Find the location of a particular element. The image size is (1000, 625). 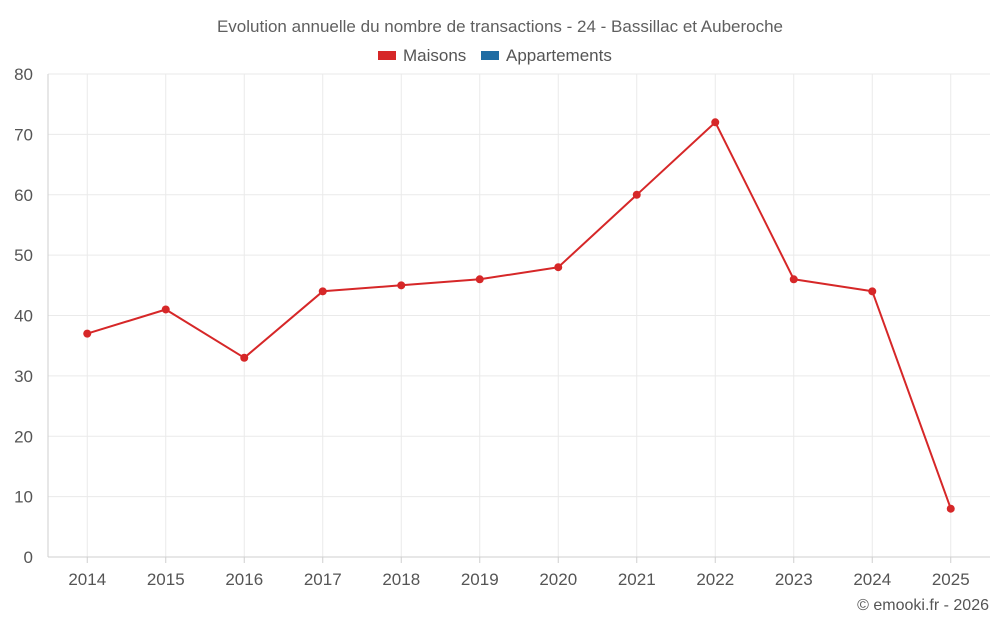

x-tick-label: 2022 is located at coordinates (715, 579).